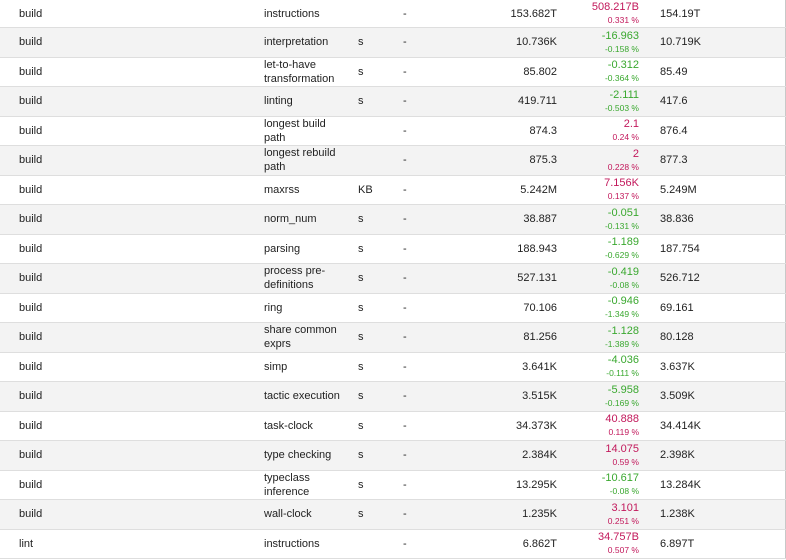 The image size is (786, 560). What do you see at coordinates (540, 337) in the screenshot?
I see `old-value-cell: 81.256` at bounding box center [540, 337].